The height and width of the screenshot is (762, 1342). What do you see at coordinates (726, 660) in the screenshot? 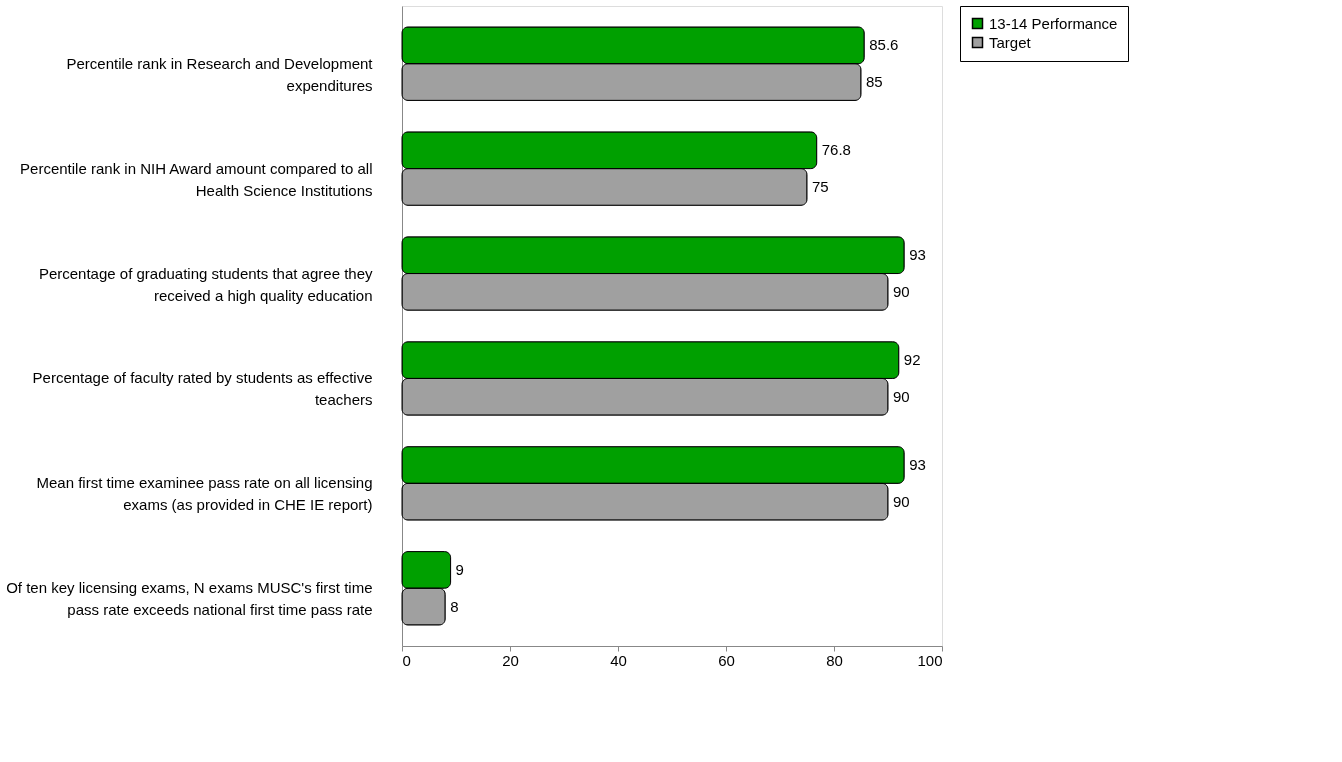
I see `x-tick-label: 60` at bounding box center [726, 660].